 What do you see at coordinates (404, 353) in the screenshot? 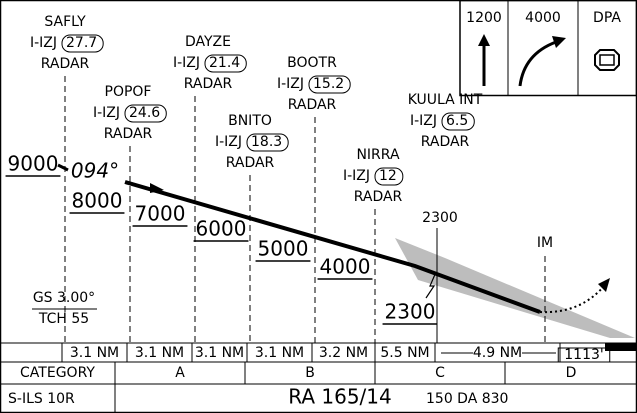
I see `distance: 5.5 NM` at bounding box center [404, 353].